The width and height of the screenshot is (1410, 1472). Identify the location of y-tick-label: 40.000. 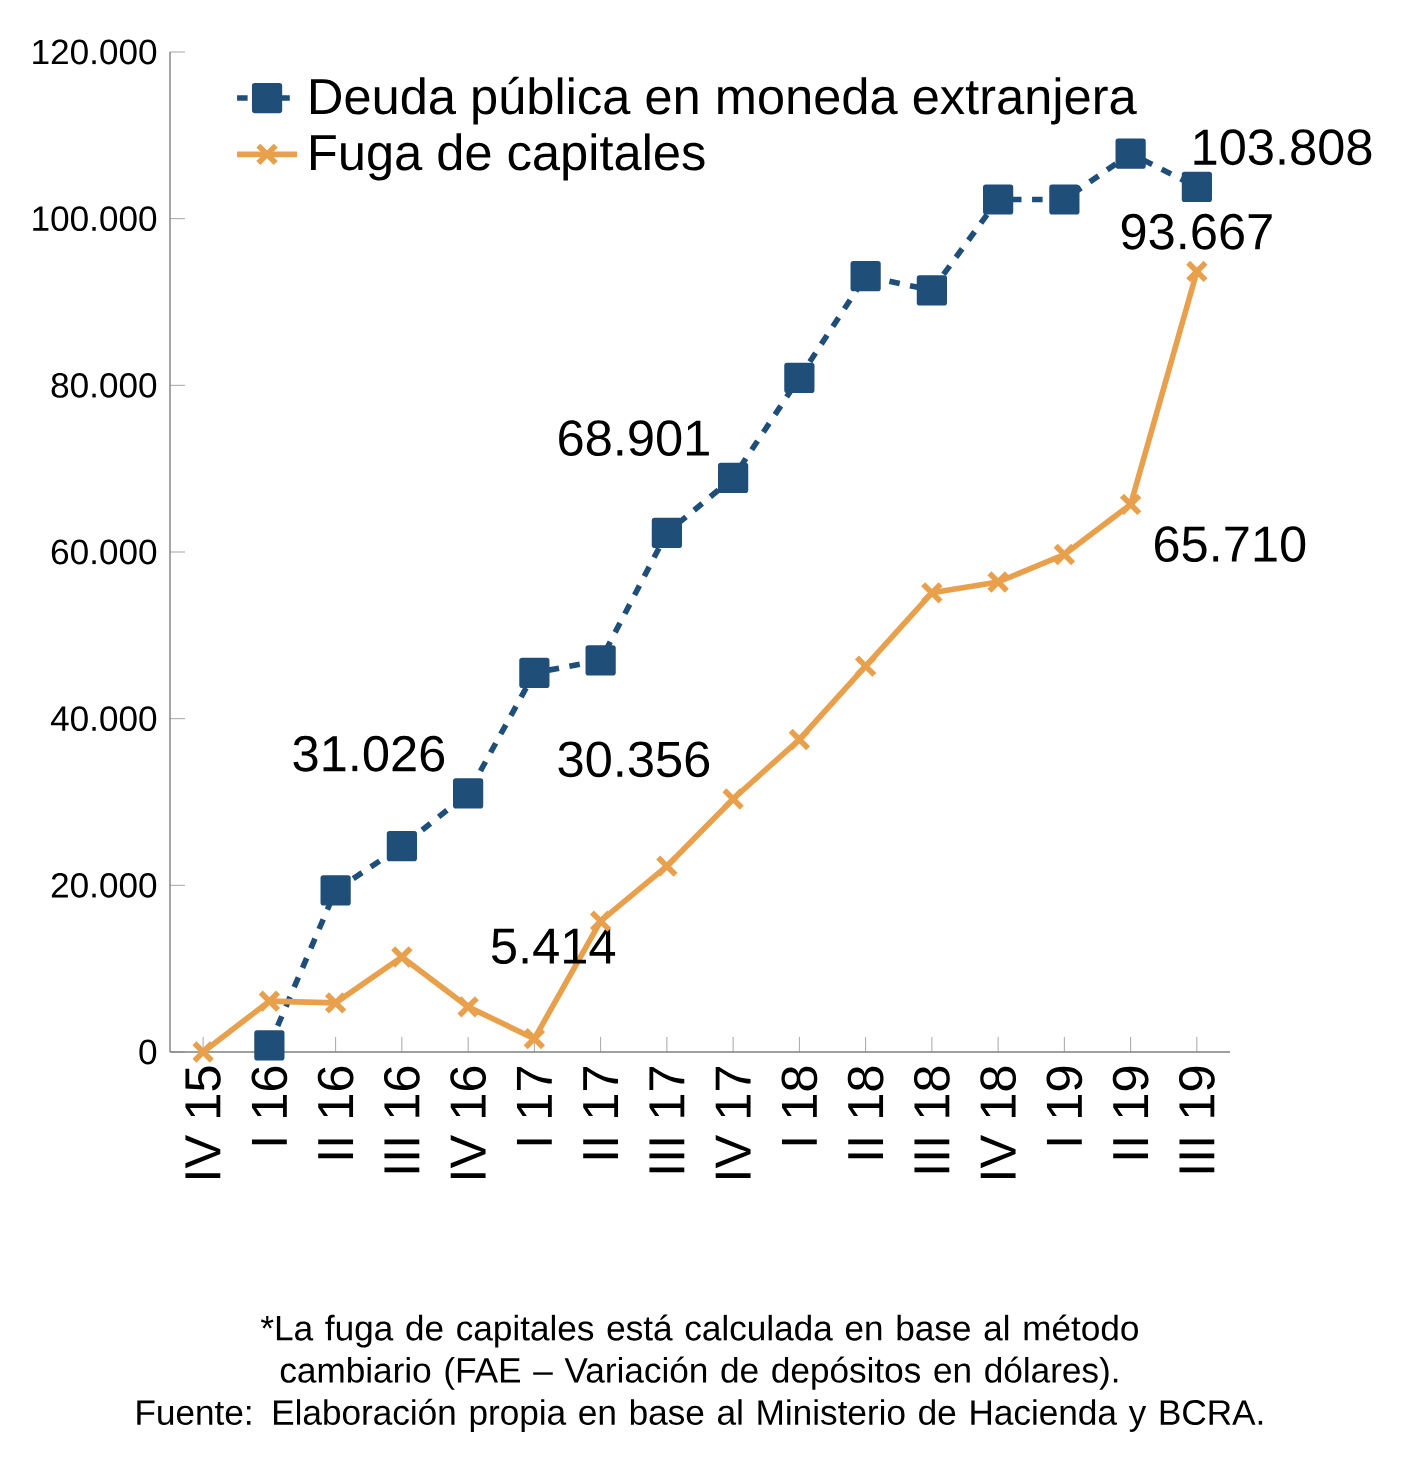
(103, 719).